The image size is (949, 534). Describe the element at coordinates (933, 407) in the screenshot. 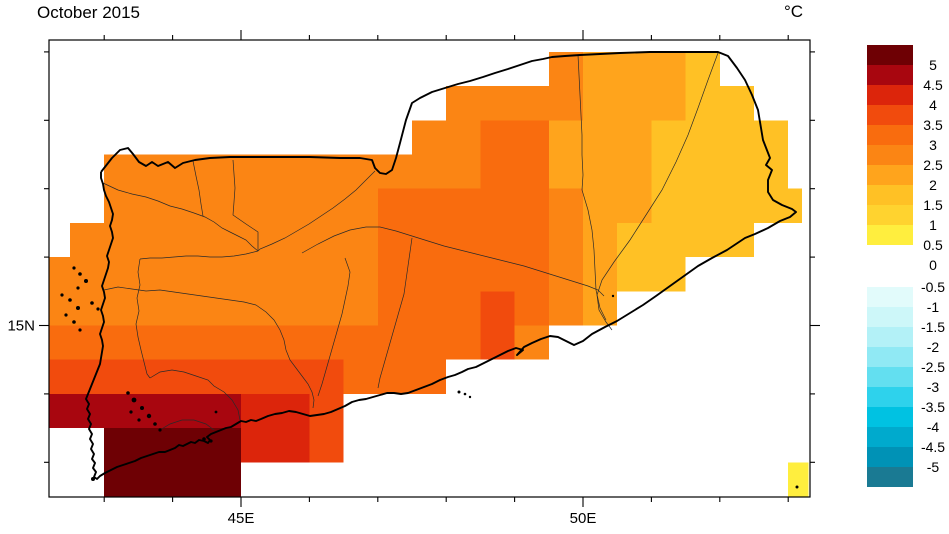

I see `colorbar-label: -3.5` at that location.